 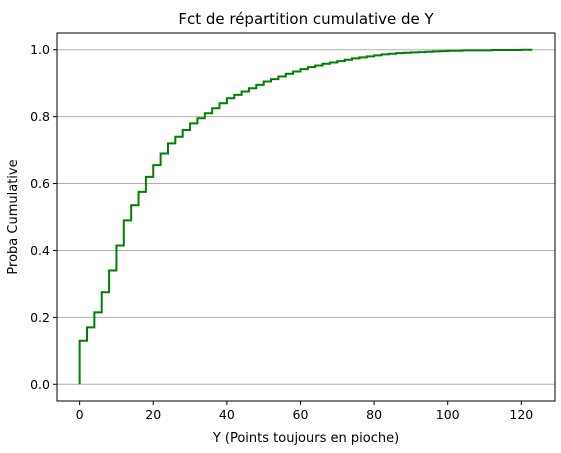 What do you see at coordinates (305, 438) in the screenshot?
I see `x-axis-label: Y (Points toujours en pioche)` at bounding box center [305, 438].